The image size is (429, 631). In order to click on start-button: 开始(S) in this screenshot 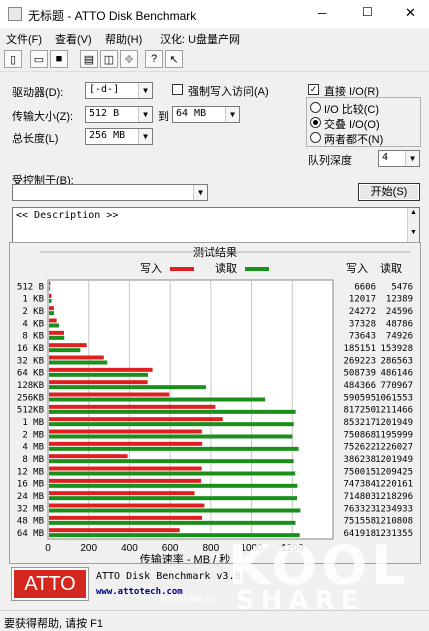, I will do `click(389, 192)`.